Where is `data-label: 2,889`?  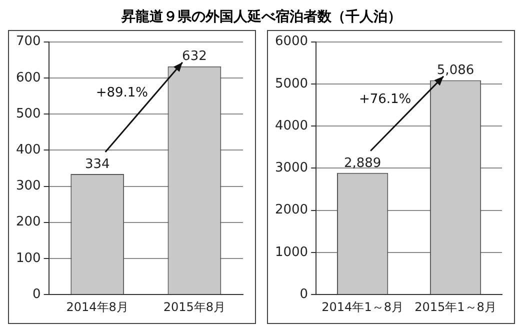 data-label: 2,889 is located at coordinates (363, 163).